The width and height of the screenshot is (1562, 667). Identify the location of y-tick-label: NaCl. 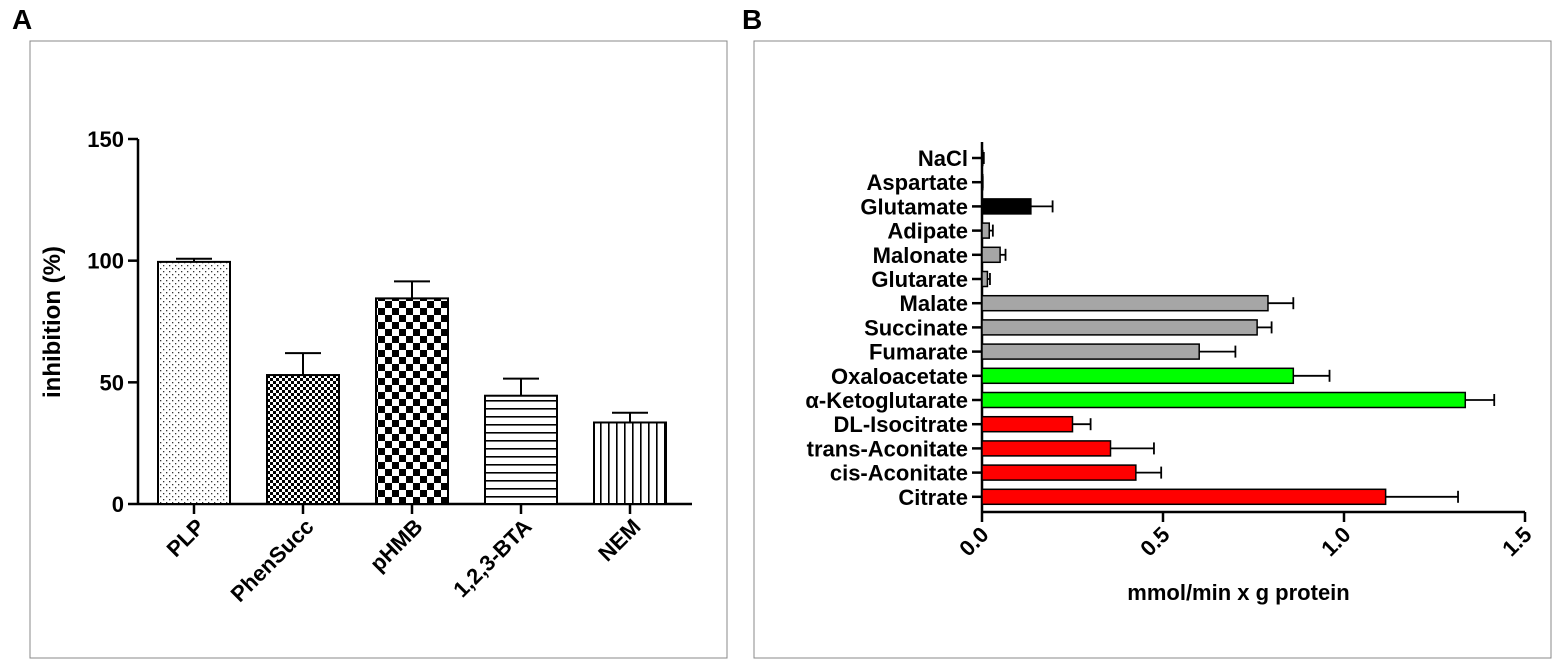
(943, 158).